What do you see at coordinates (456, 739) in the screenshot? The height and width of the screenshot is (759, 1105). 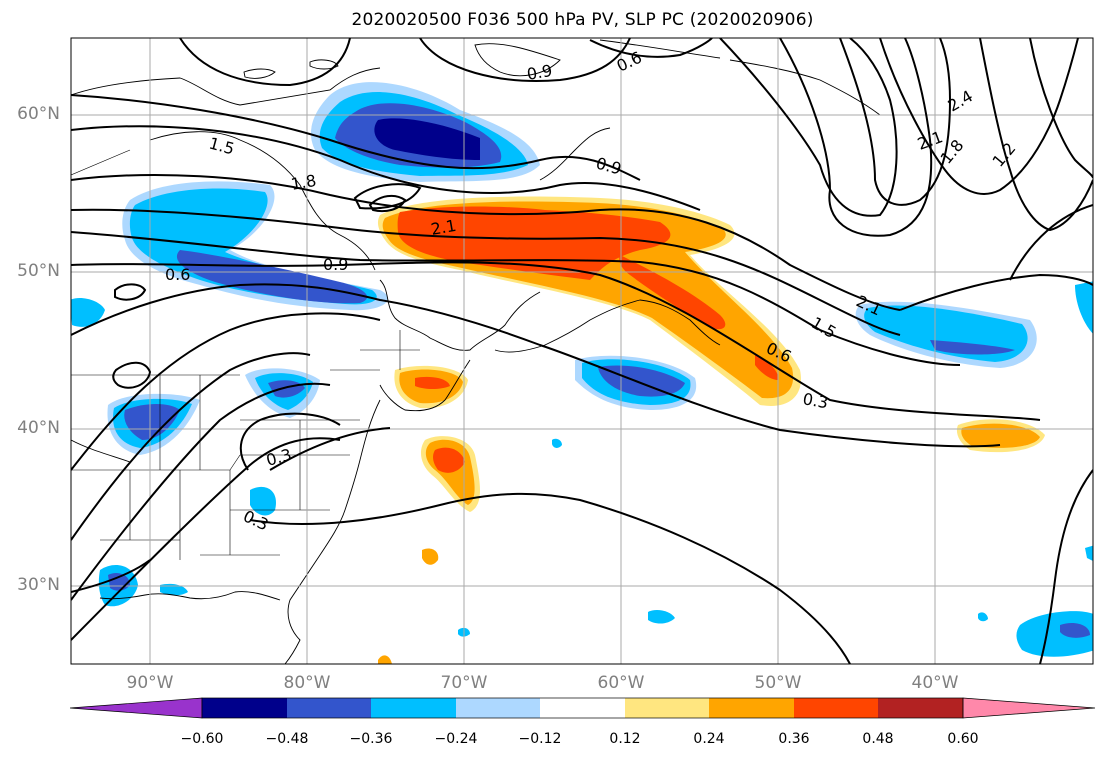 I see `colorbar-tick: −0.24` at bounding box center [456, 739].